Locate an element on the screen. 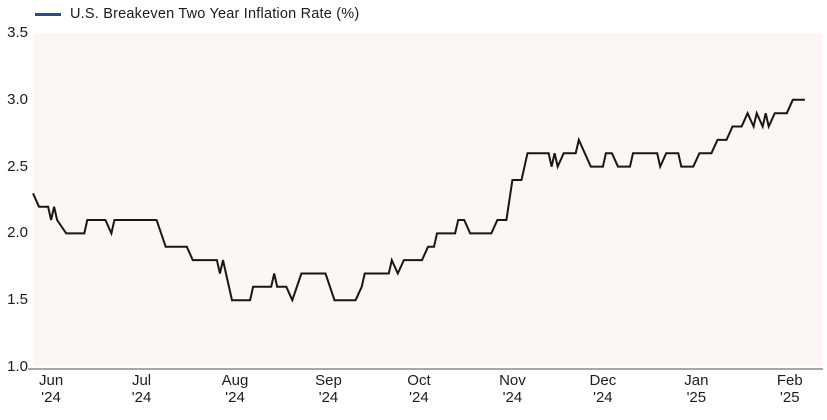 Image resolution: width=827 pixels, height=420 pixels. x-axis-line is located at coordinates (425, 368).